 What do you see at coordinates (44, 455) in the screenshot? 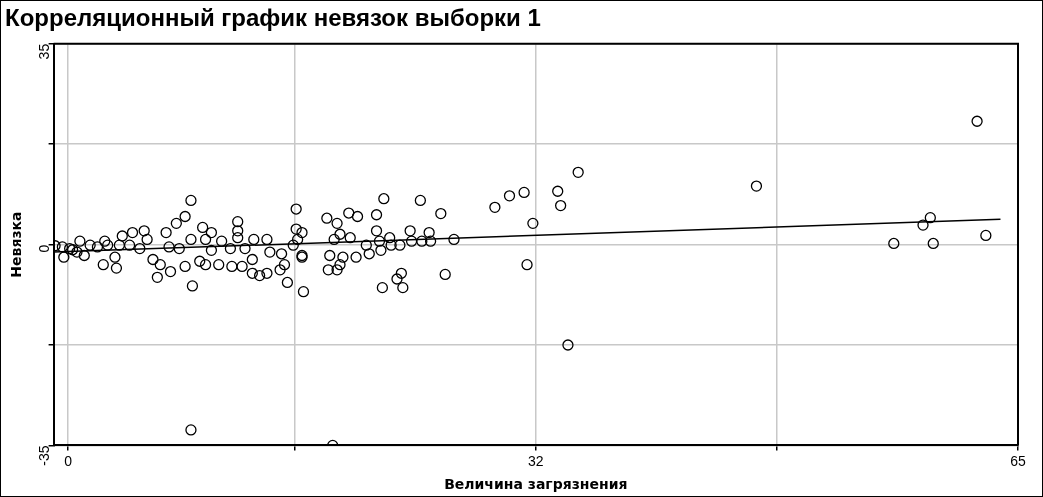
I see `y-tick-label: -35` at bounding box center [44, 455].